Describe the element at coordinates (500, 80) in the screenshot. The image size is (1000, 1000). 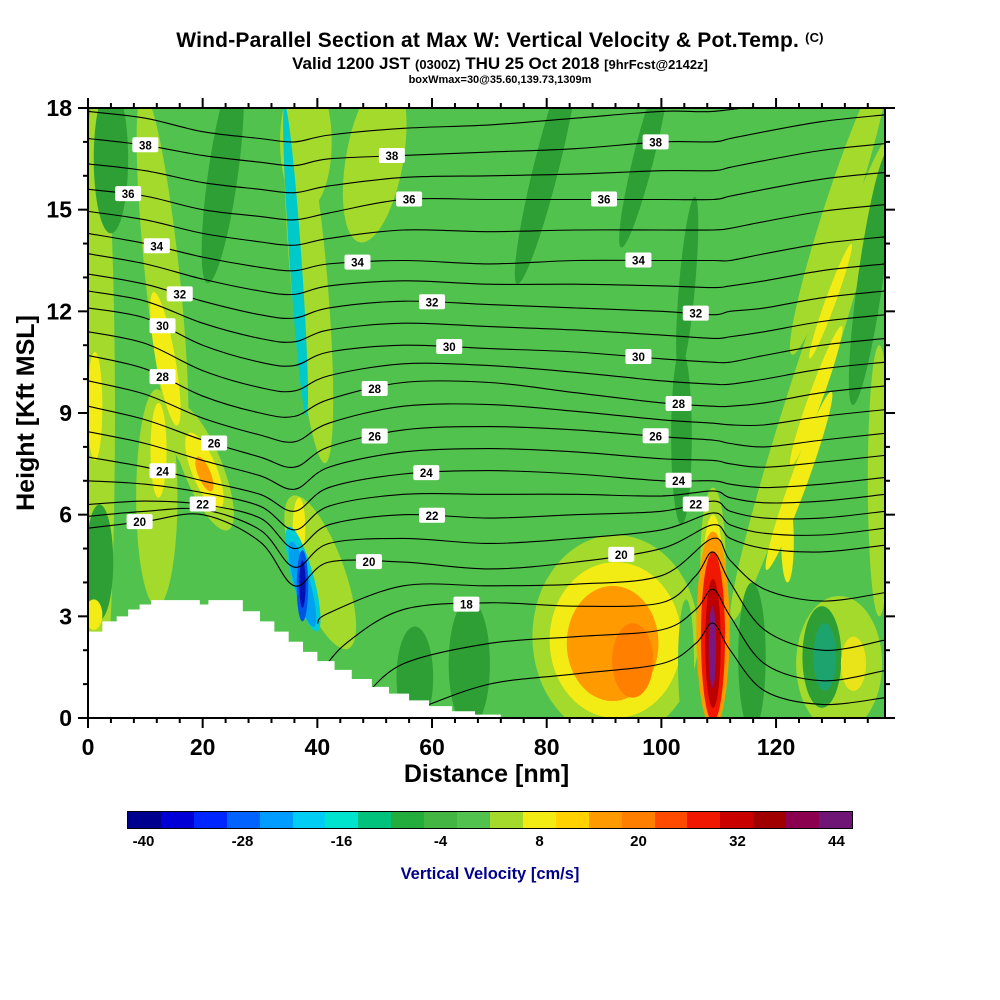
I see `wmax-annotation: boxWmax=30@35.60,139.73,1309m` at that location.